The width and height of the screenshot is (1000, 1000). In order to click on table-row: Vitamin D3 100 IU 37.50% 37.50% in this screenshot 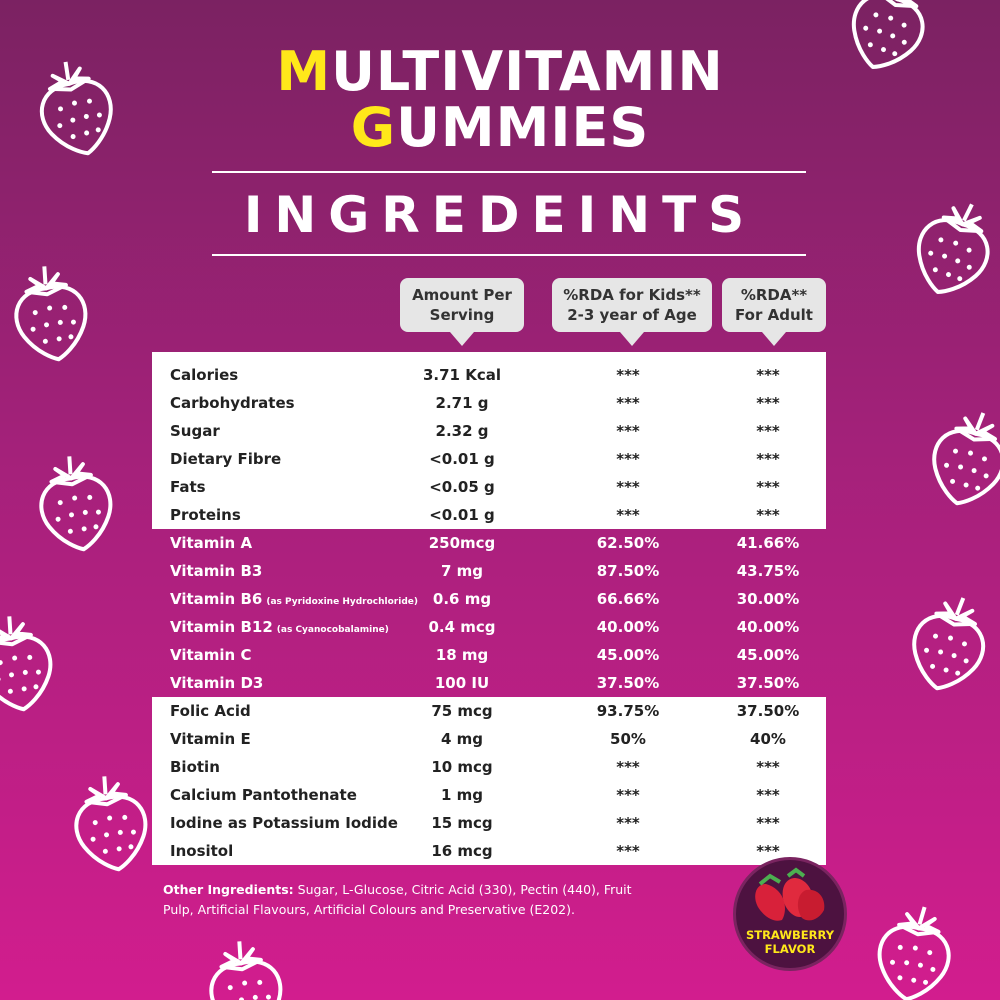, I will do `click(489, 683)`.